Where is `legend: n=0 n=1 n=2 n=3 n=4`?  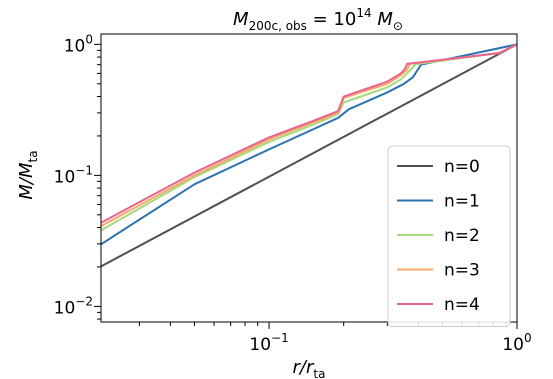
legend: n=0 n=1 n=2 n=3 n=4 is located at coordinates (449, 236).